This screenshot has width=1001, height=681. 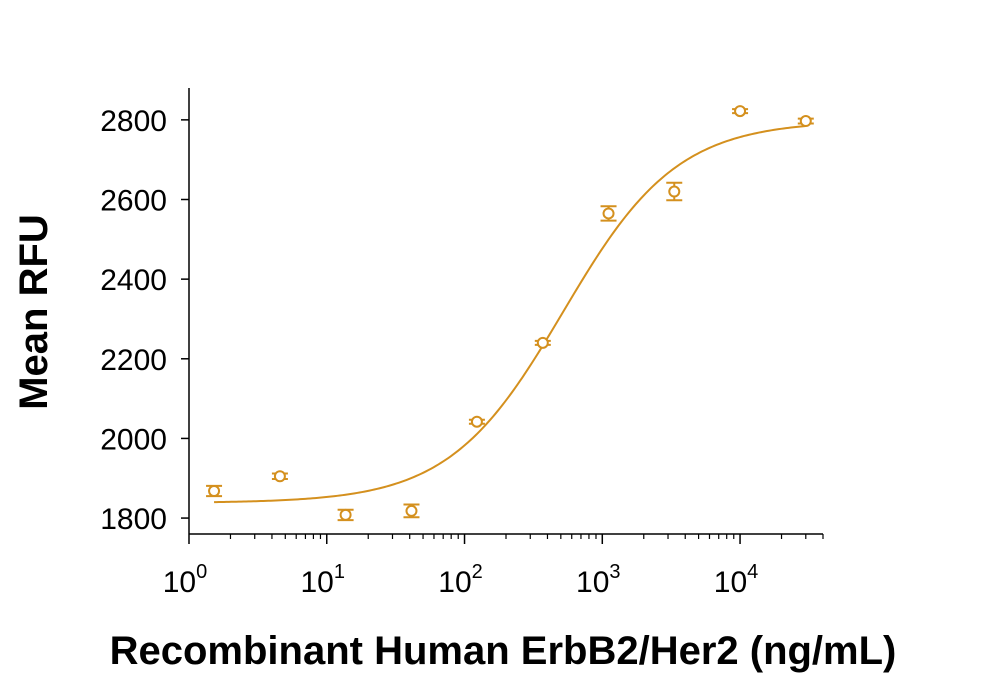 I want to click on y-tick-label: 2600, so click(x=133, y=201).